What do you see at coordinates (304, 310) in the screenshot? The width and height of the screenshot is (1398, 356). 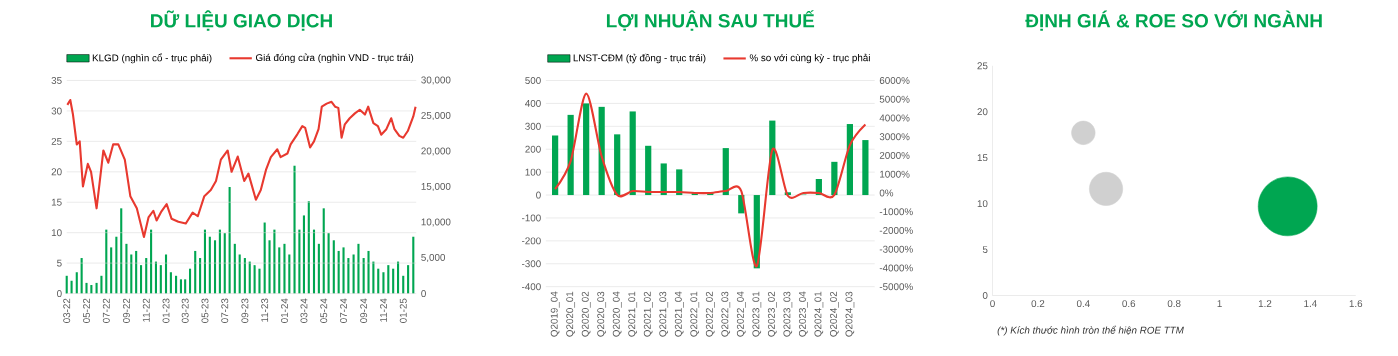 I see `x-tick-label: 03-24` at bounding box center [304, 310].